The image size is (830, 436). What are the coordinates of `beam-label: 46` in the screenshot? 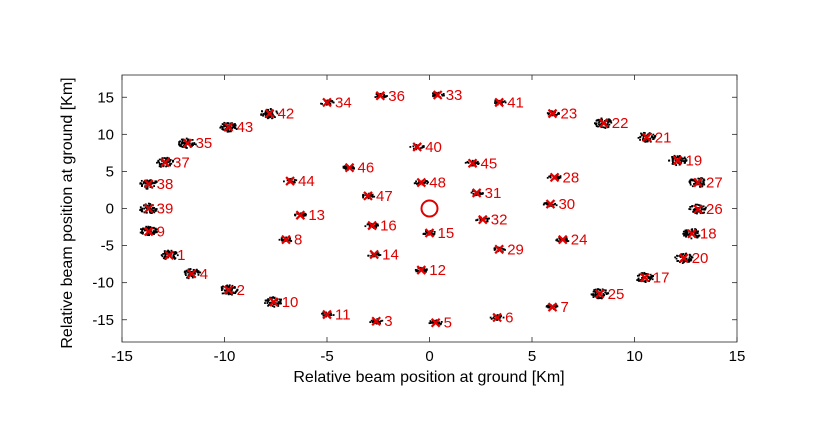 It's located at (366, 168).